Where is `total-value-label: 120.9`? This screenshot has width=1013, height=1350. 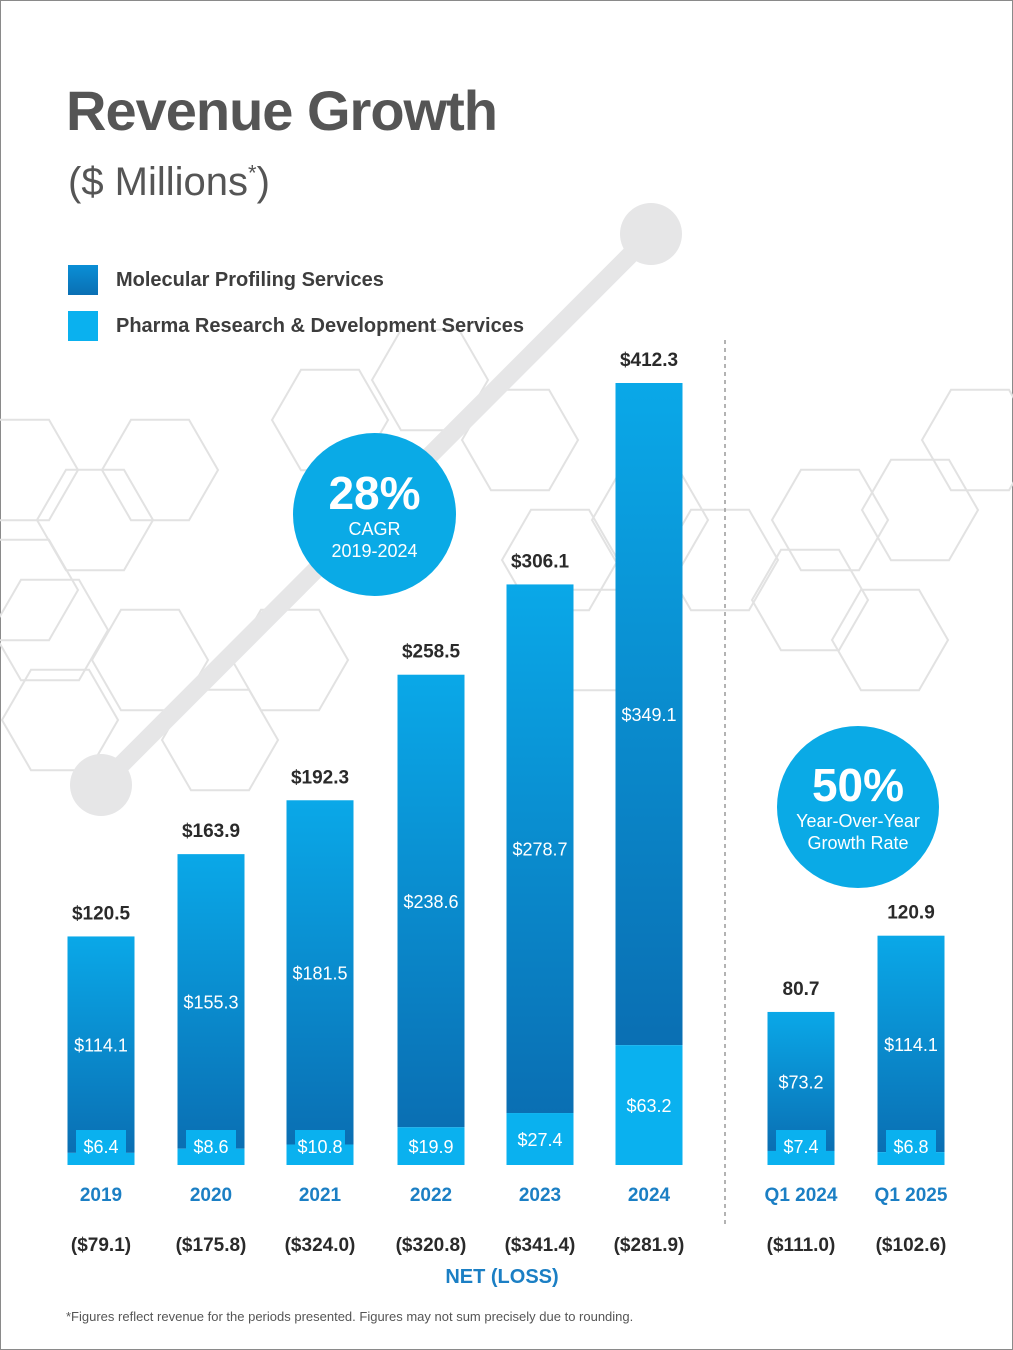 total-value-label: 120.9 is located at coordinates (911, 913).